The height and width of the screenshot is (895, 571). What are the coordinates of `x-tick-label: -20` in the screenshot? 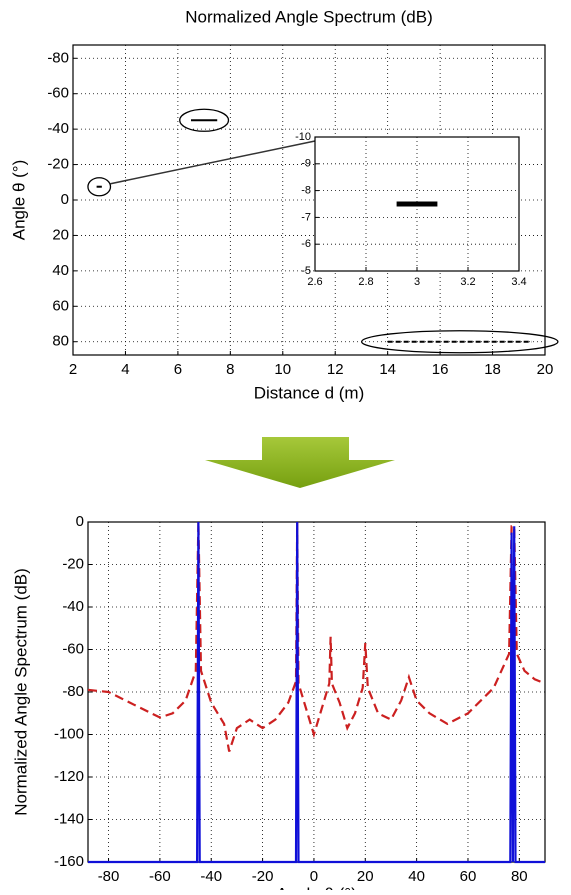 It's located at (263, 876).